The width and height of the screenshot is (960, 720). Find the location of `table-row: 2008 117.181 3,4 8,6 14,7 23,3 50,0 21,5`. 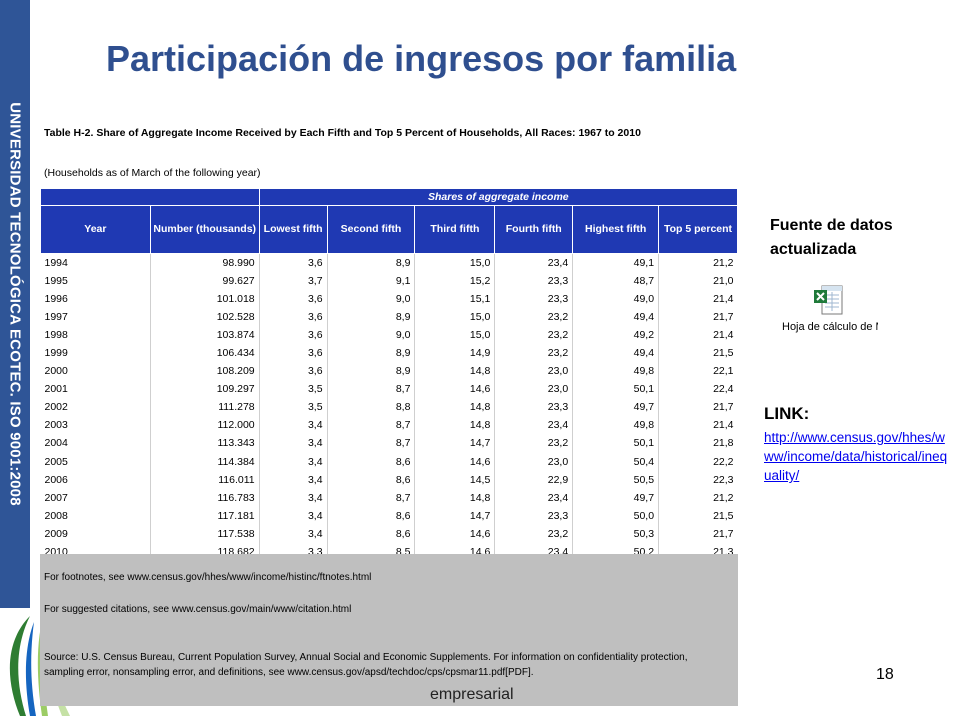

table-row: 2008 117.181 3,4 8,6 14,7 23,3 50,0 21,5 is located at coordinates (389, 515).